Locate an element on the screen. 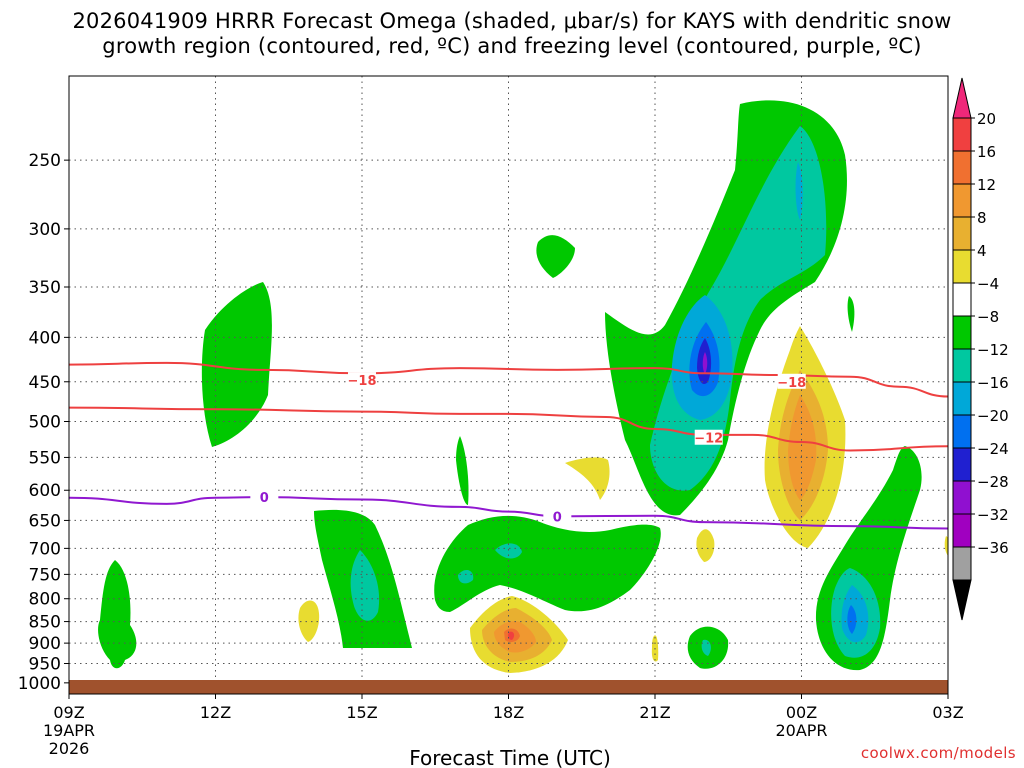 The image size is (1024, 768). y-tick-label: 750 is located at coordinates (45, 575).